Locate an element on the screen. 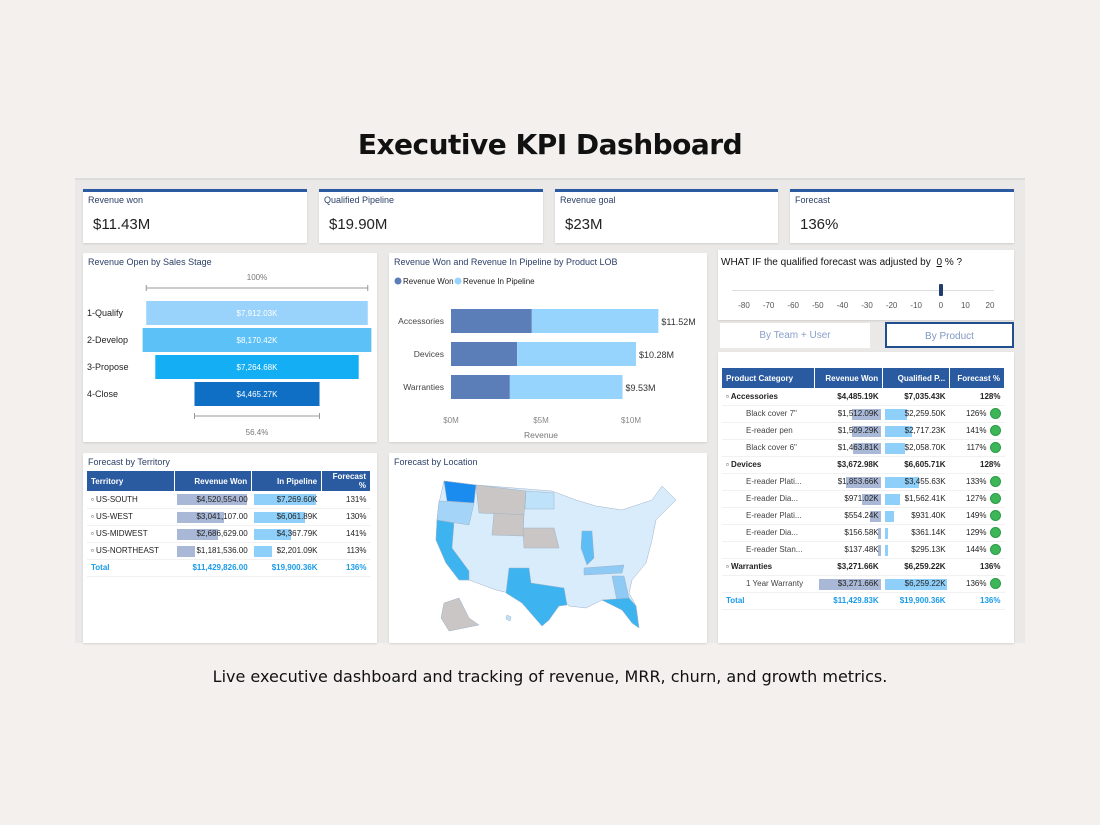 This screenshot has height=825, width=1100. by-team-user-button: By Team + User is located at coordinates (795, 335).